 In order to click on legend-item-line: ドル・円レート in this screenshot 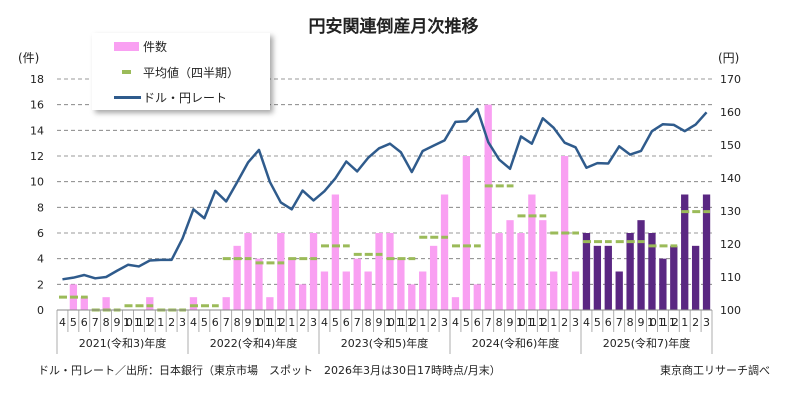, I will do `click(170, 97)`.